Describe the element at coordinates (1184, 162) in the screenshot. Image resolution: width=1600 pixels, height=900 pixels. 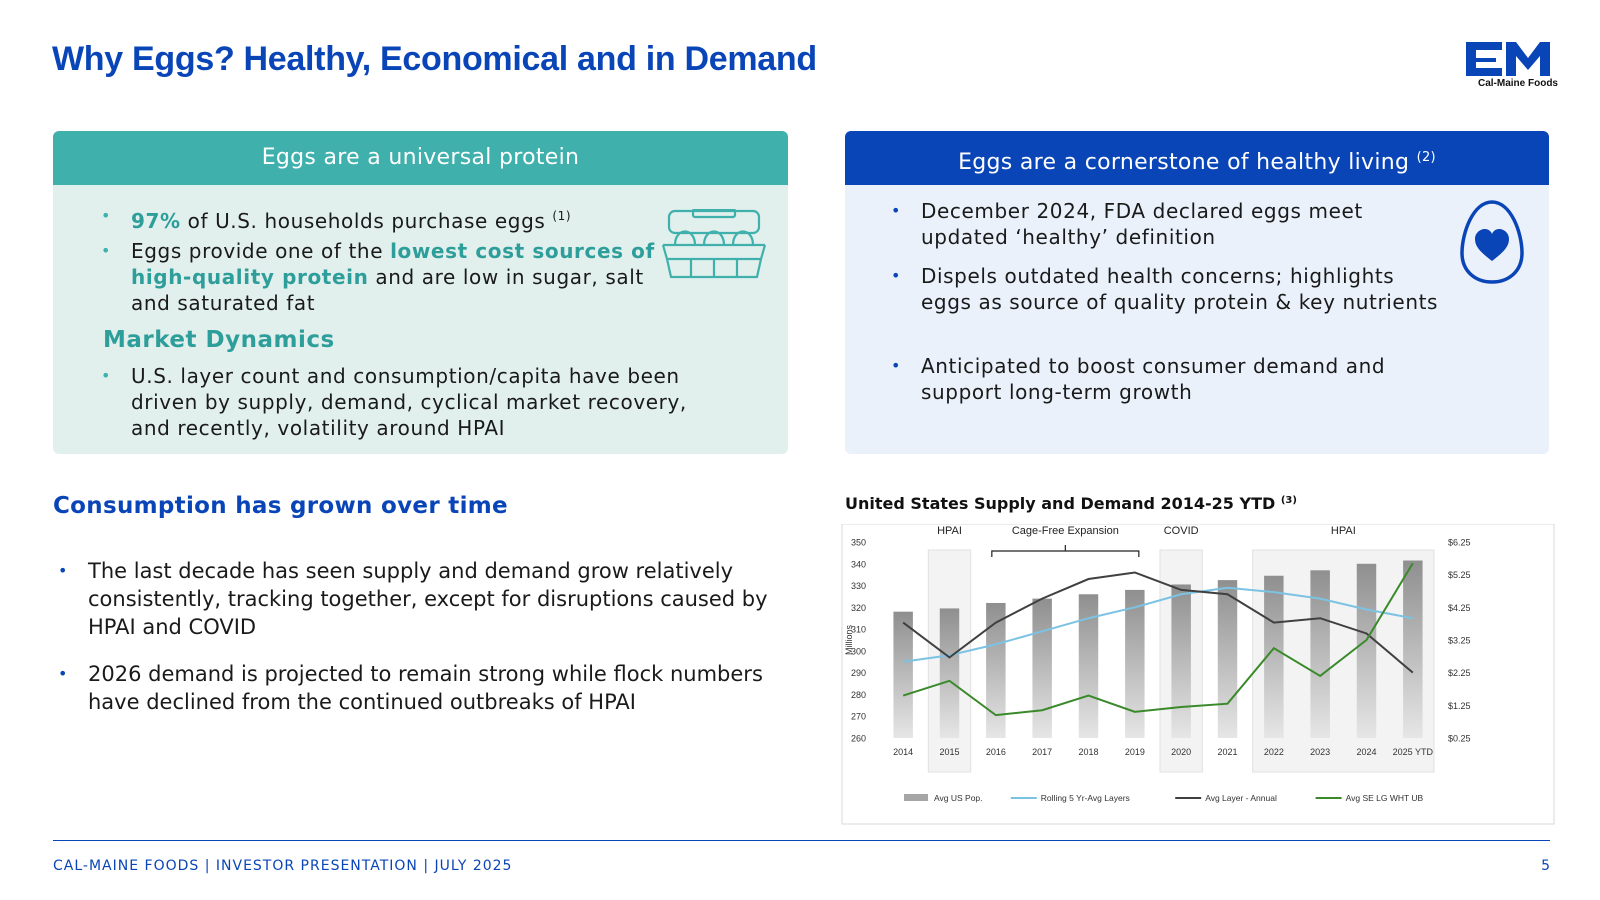
I see `panel-header-text: Eggs are a cornerstone of healthy living` at that location.